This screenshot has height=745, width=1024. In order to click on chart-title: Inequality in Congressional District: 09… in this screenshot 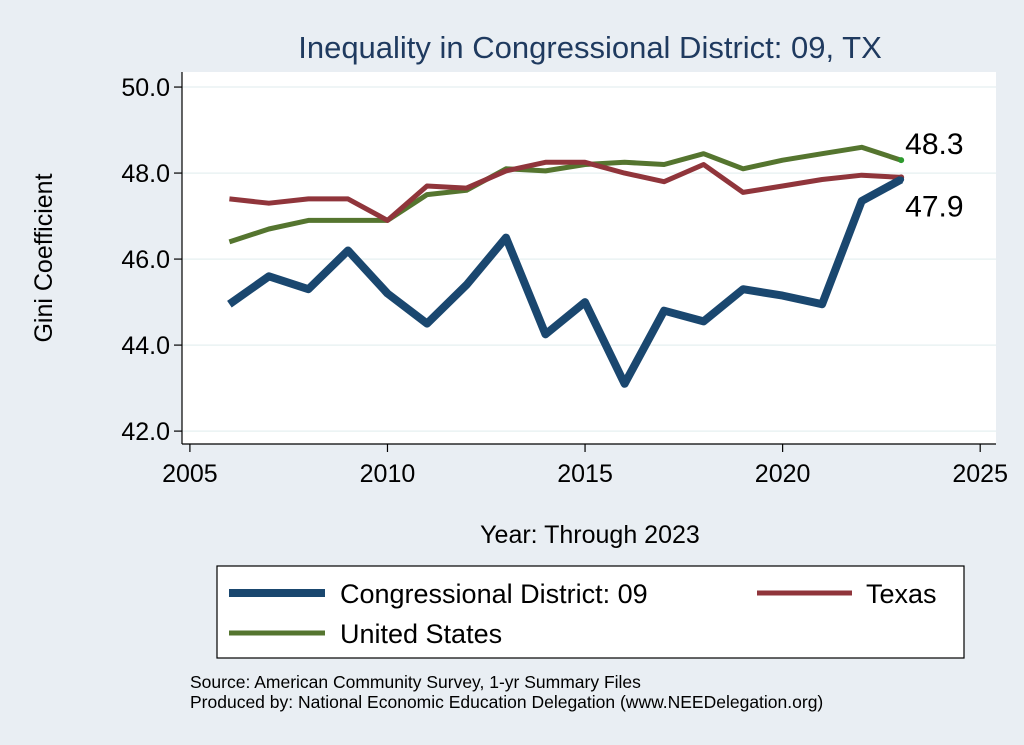, I will do `click(590, 47)`.